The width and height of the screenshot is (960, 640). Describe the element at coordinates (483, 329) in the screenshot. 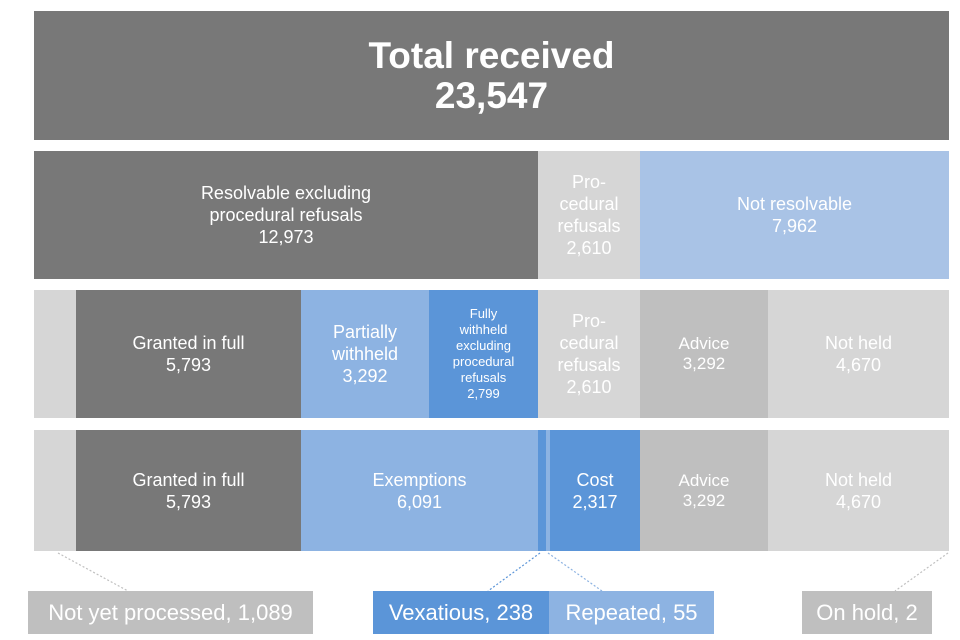

I see `fully-line2: withheld` at that location.